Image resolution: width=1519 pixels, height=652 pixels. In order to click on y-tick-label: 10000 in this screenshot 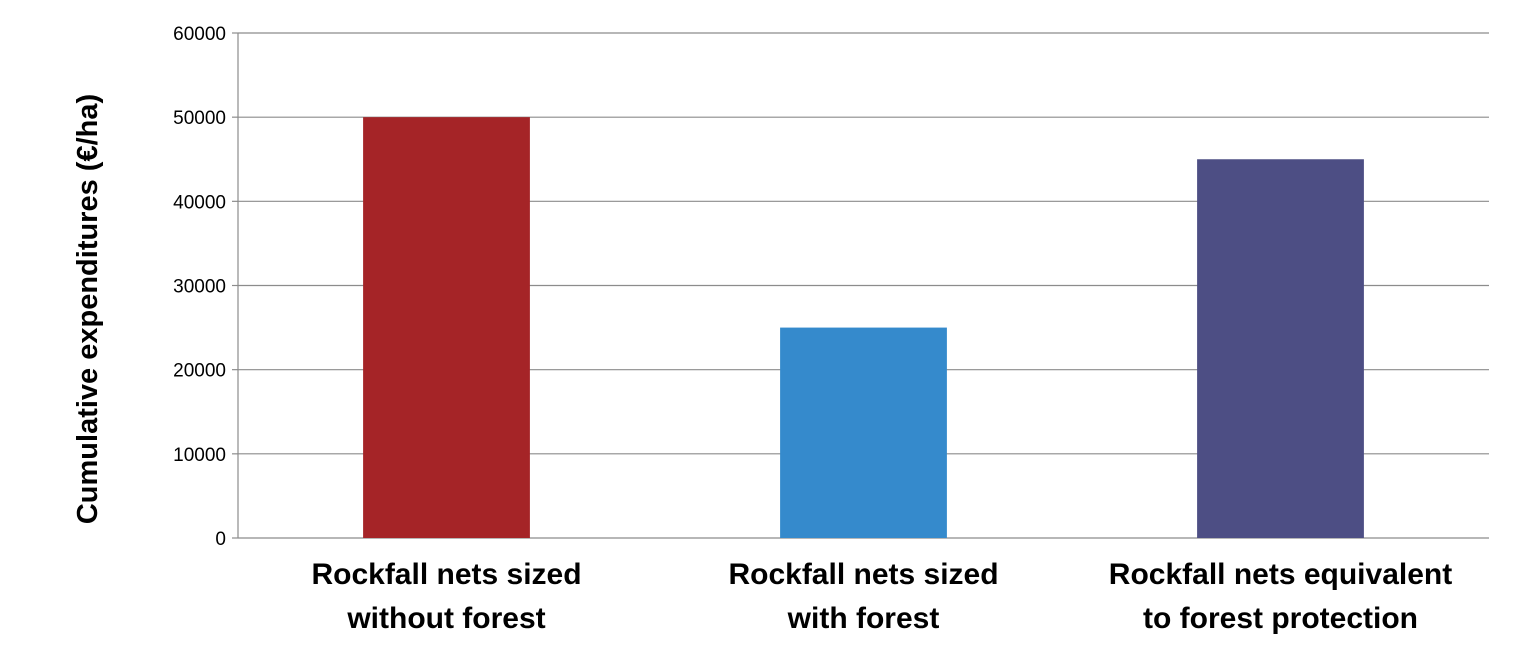, I will do `click(199, 455)`.